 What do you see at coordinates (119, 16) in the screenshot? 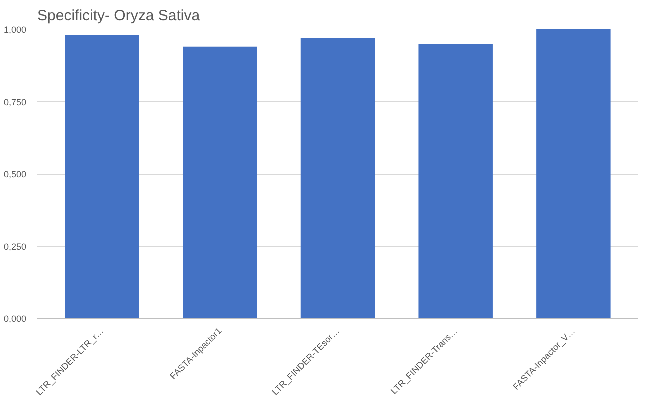
I see `chart-title: Specificity- Oryza Sativa` at bounding box center [119, 16].